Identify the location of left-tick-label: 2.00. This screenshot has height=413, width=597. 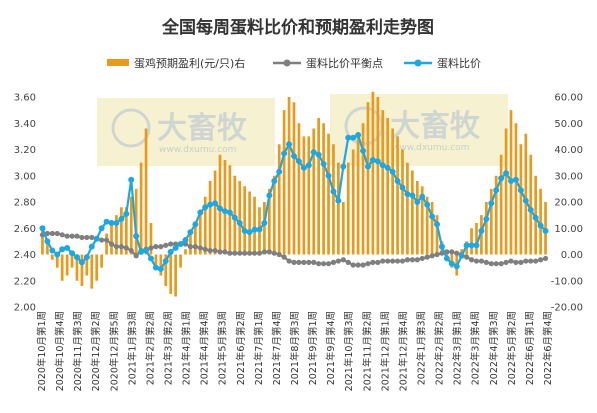
(25, 308).